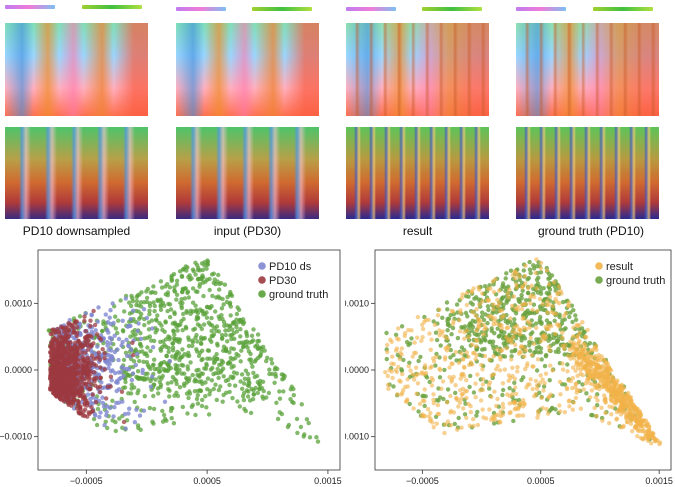 The height and width of the screenshot is (487, 675). Describe the element at coordinates (635, 281) in the screenshot. I see `right-plot-legend-label: ground truth` at that location.